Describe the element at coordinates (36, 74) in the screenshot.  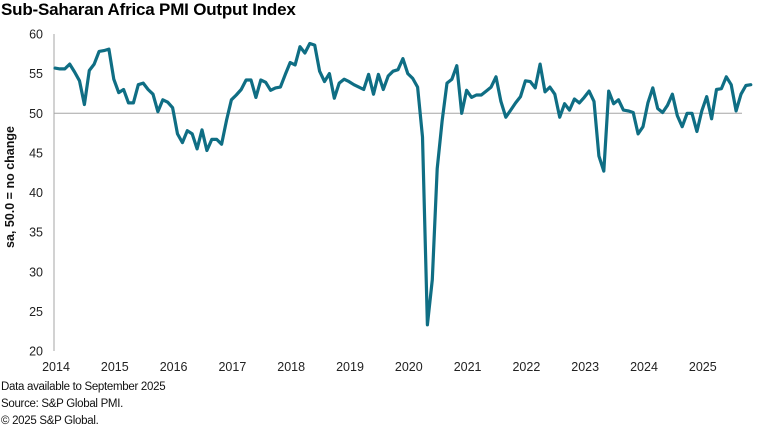
I see `y-tick-label: 55` at that location.